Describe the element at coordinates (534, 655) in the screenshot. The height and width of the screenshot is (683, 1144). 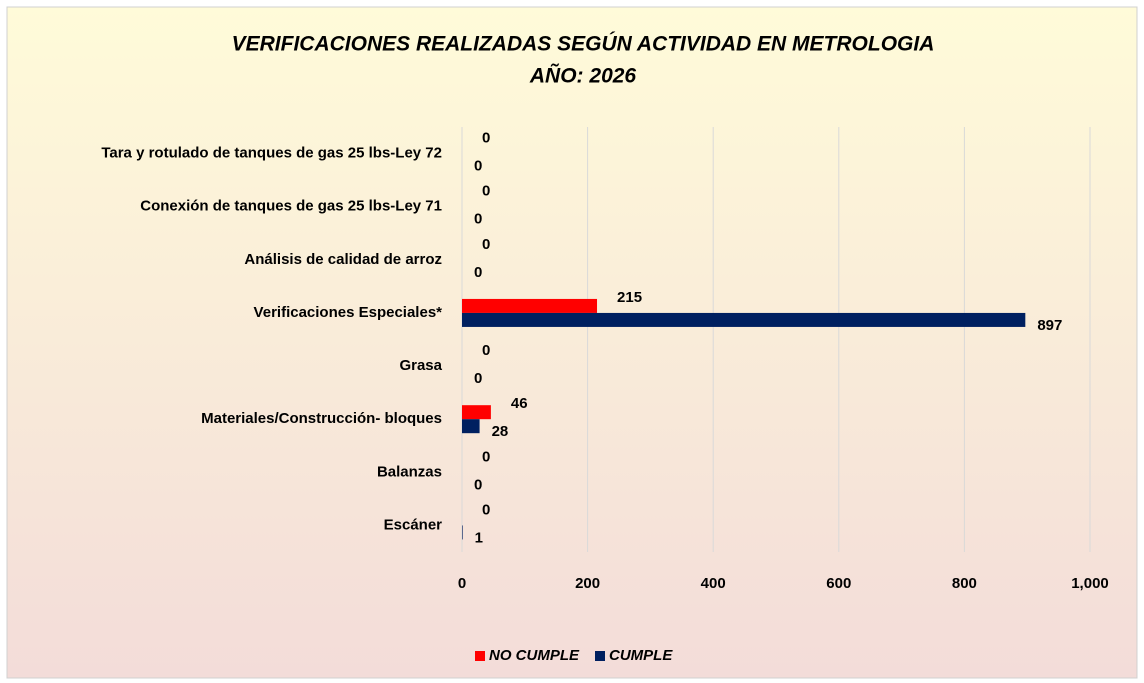
I see `legend-label: NO CUMPLE` at that location.